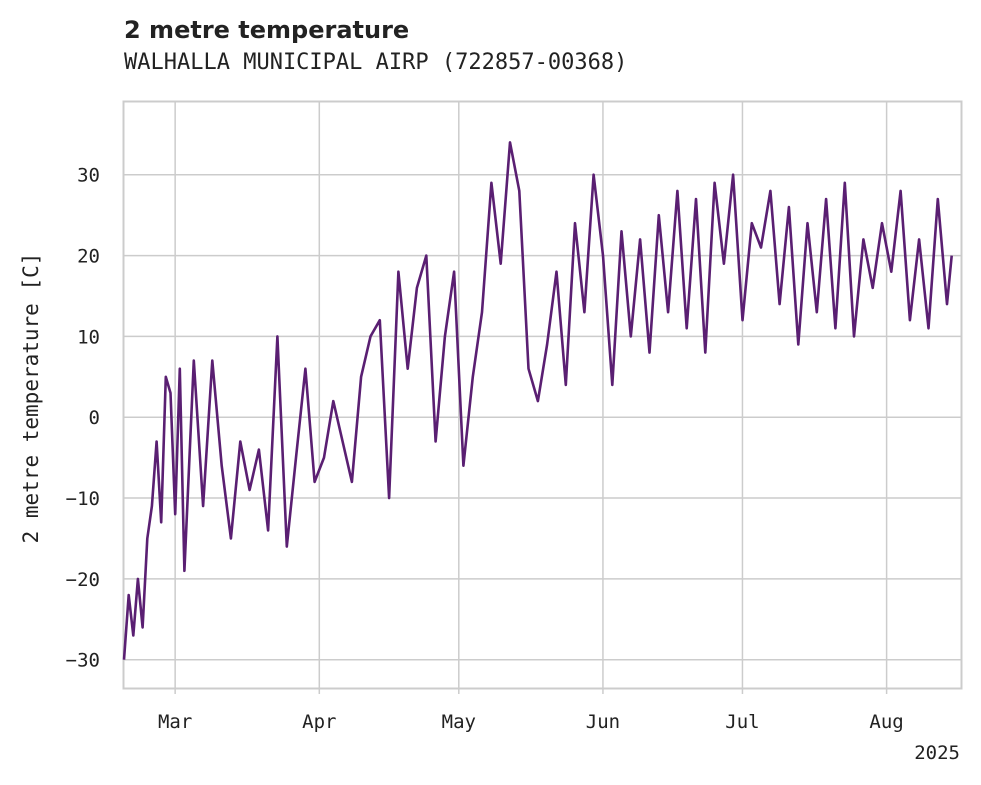 The height and width of the screenshot is (785, 981). Describe the element at coordinates (267, 30) in the screenshot. I see `chart-title: 2 metre temperature` at that location.